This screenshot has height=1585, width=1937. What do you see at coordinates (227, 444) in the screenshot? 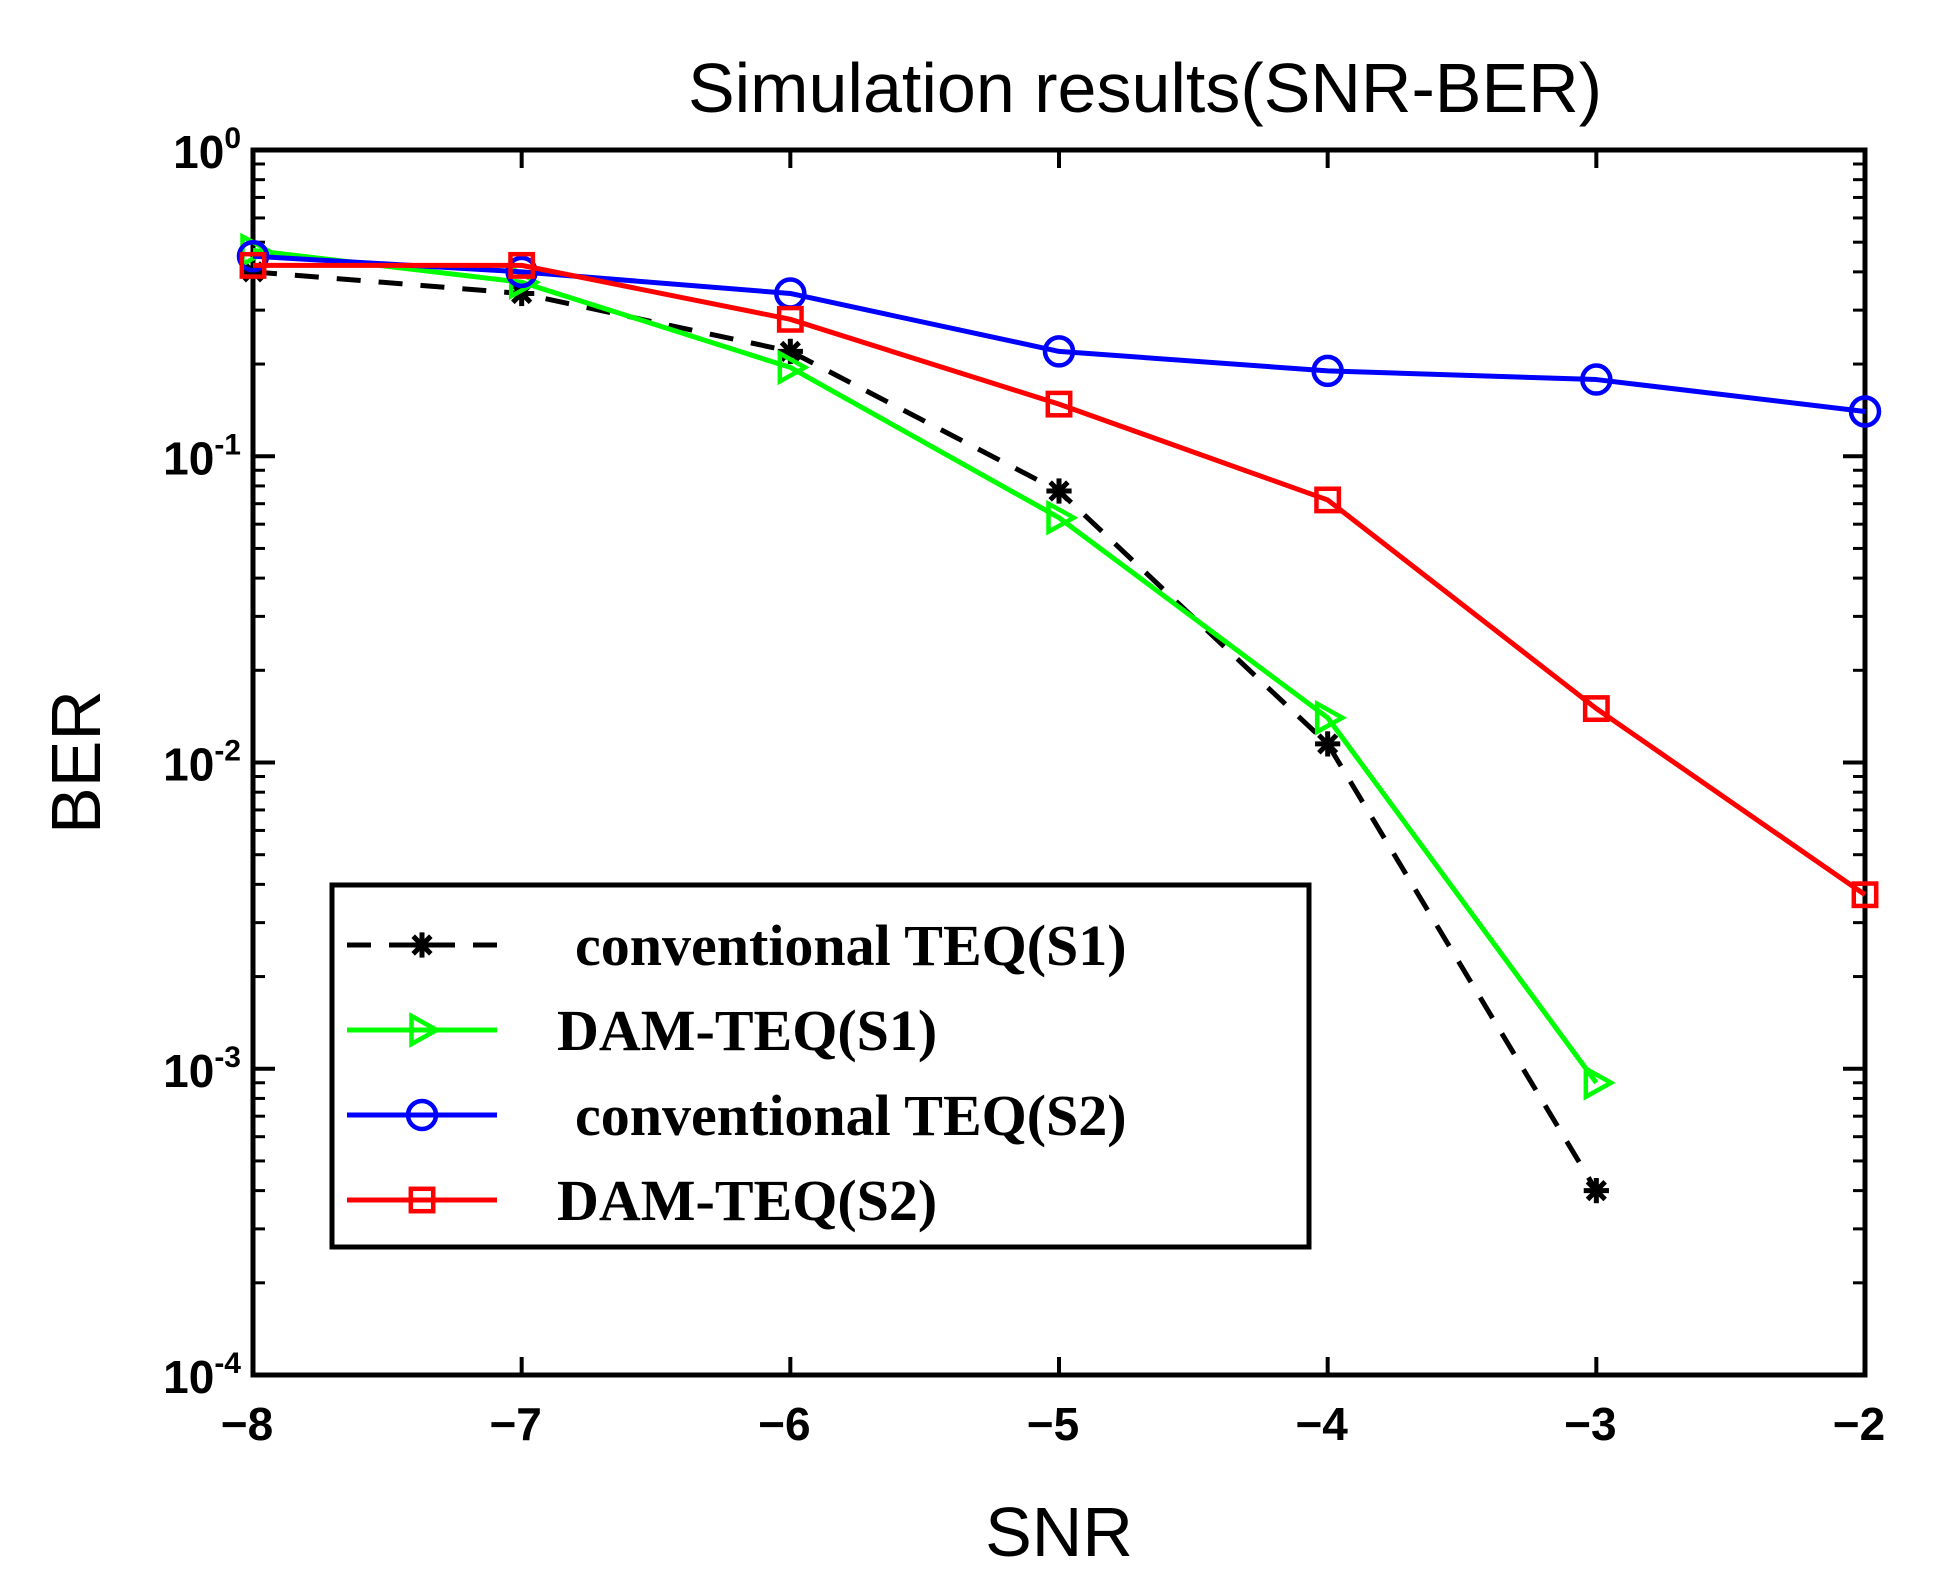
I see `y-tick-exponent: -1` at bounding box center [227, 444].